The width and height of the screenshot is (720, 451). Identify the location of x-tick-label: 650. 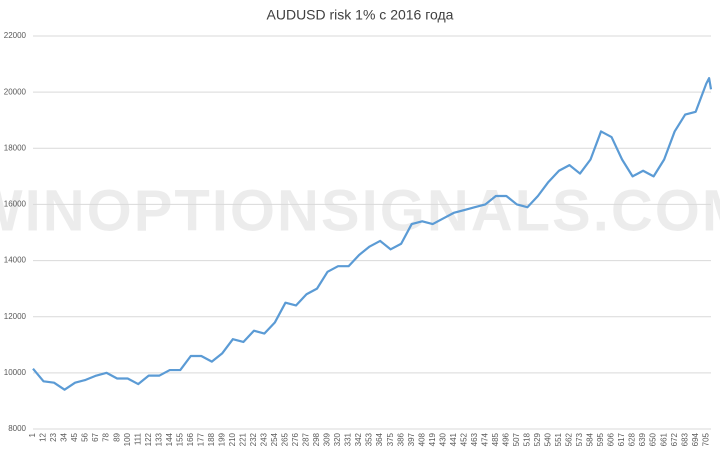
(653, 439).